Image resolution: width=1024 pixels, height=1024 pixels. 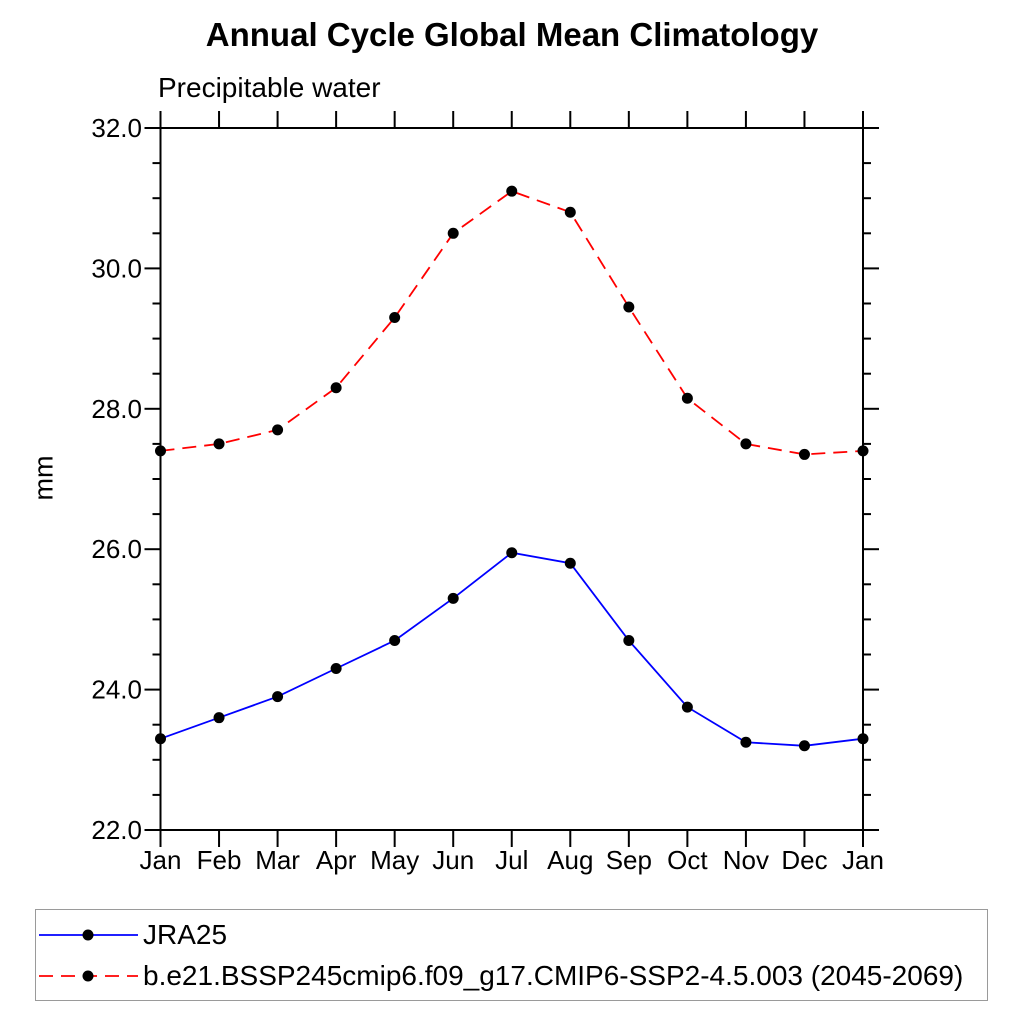 I want to click on chart-title: Annual Cycle Global Mean Climatology, so click(x=512, y=34).